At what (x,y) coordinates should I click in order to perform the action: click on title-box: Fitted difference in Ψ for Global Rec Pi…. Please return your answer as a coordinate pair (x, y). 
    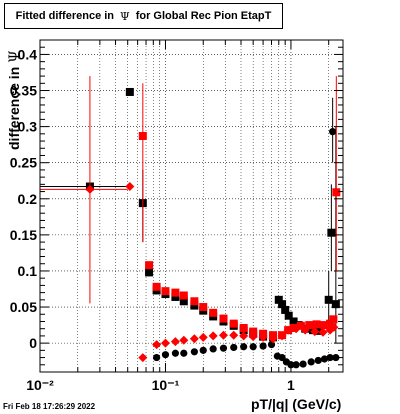
    Looking at the image, I should click on (143, 16).